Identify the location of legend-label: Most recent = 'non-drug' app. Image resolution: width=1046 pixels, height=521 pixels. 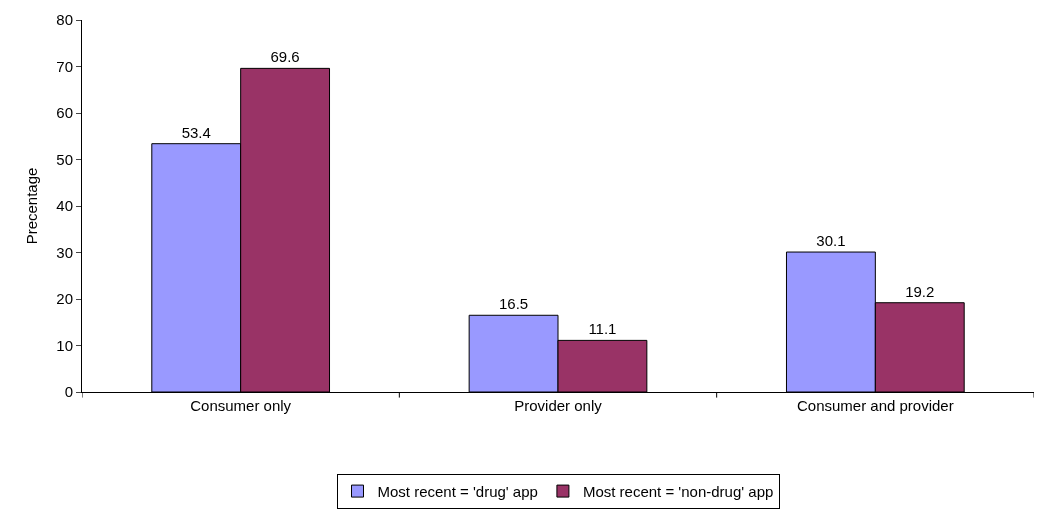
(678, 491).